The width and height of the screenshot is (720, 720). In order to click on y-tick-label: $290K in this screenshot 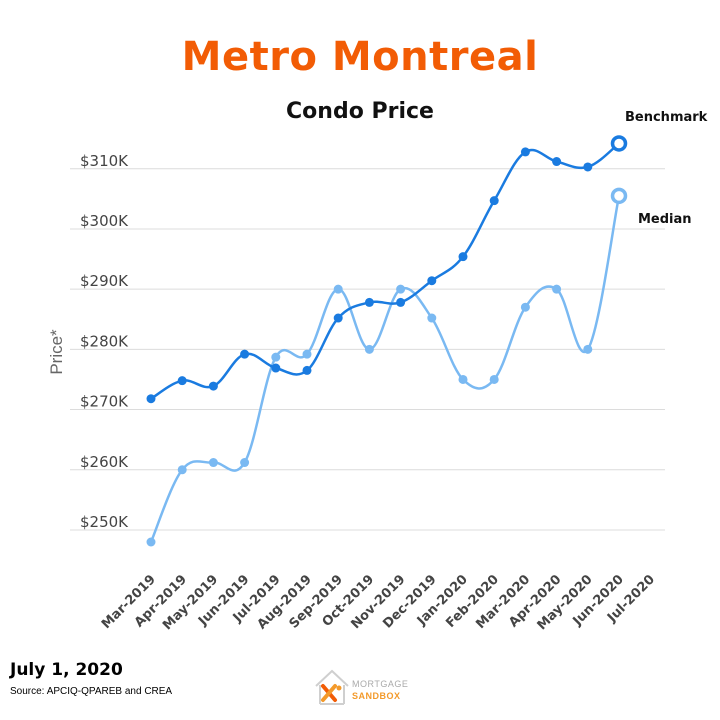, I will do `click(104, 281)`.